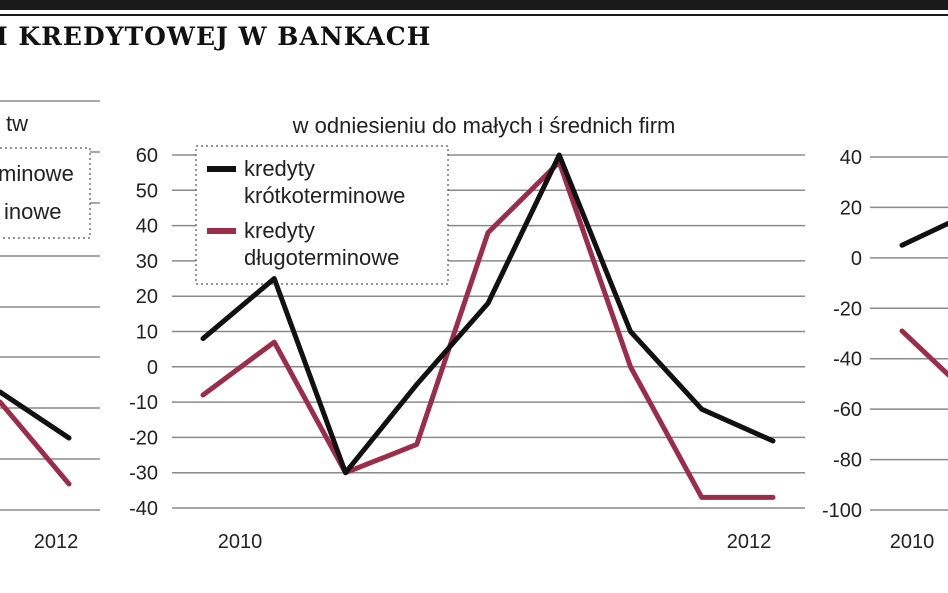  I want to click on legend-label: inowe, so click(32, 211).